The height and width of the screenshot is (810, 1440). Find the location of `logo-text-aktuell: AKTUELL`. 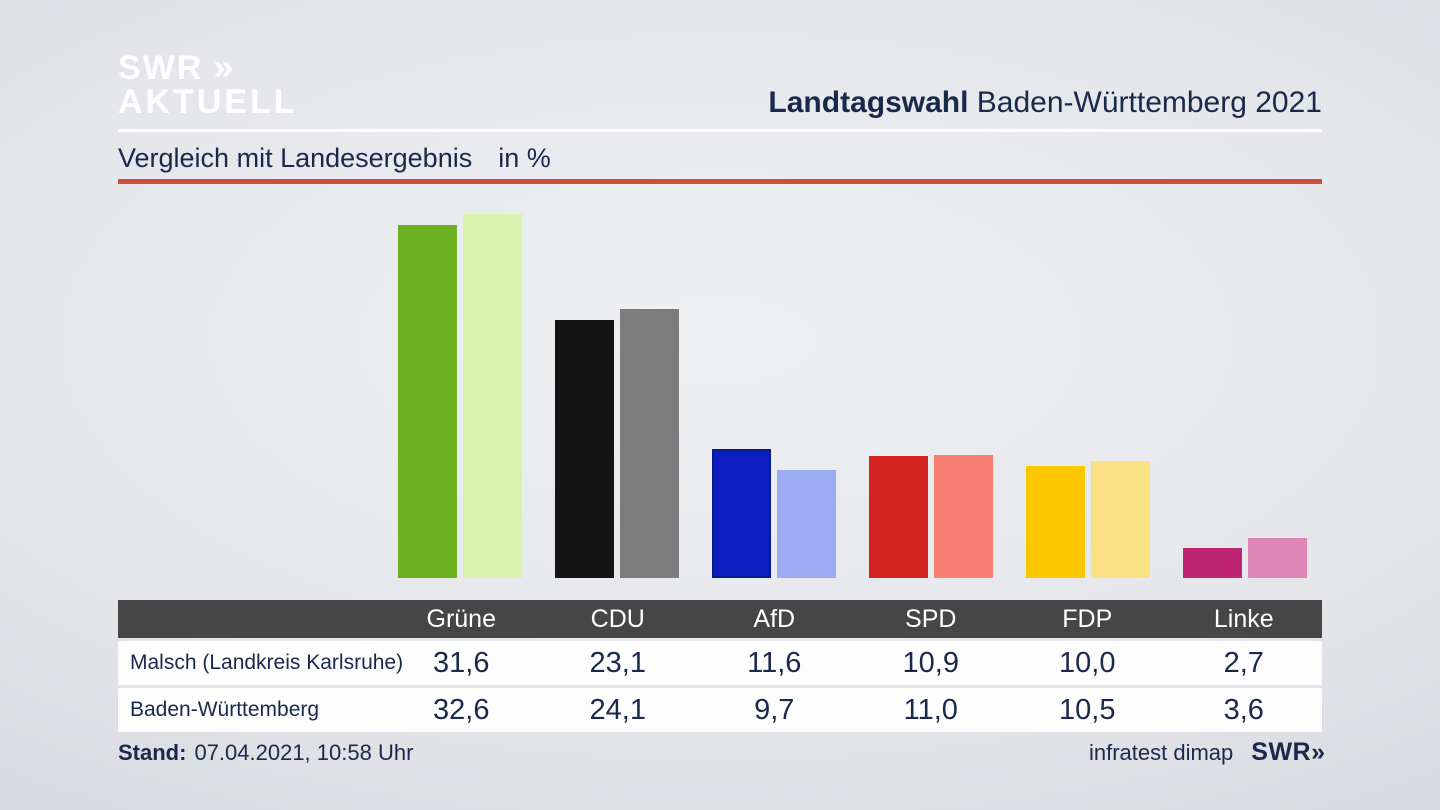

logo-text-aktuell: AKTUELL is located at coordinates (208, 102).